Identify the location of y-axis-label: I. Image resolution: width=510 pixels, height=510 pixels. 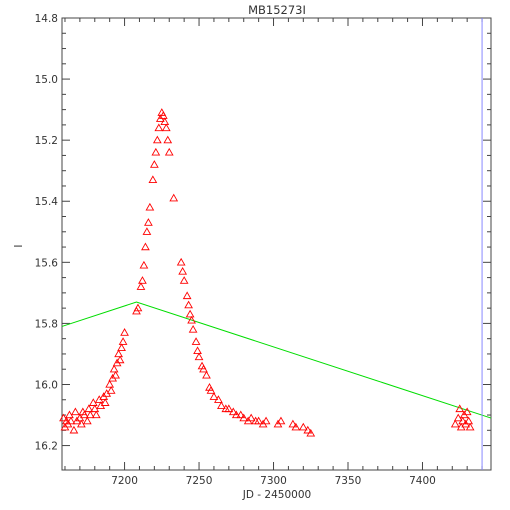
(19, 245).